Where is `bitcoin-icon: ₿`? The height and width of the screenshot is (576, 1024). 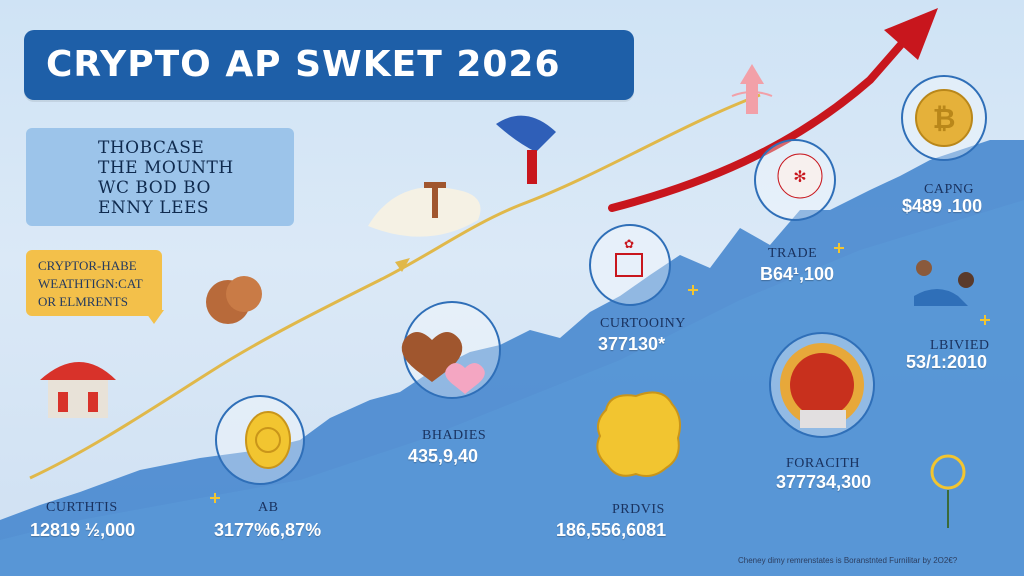
bitcoin-icon: ₿ is located at coordinates (944, 118).